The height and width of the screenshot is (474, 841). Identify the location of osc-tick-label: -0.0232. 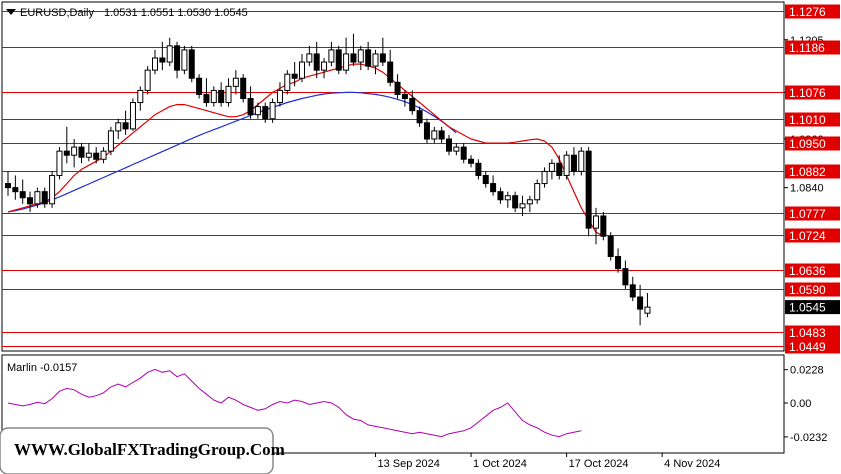
(808, 438).